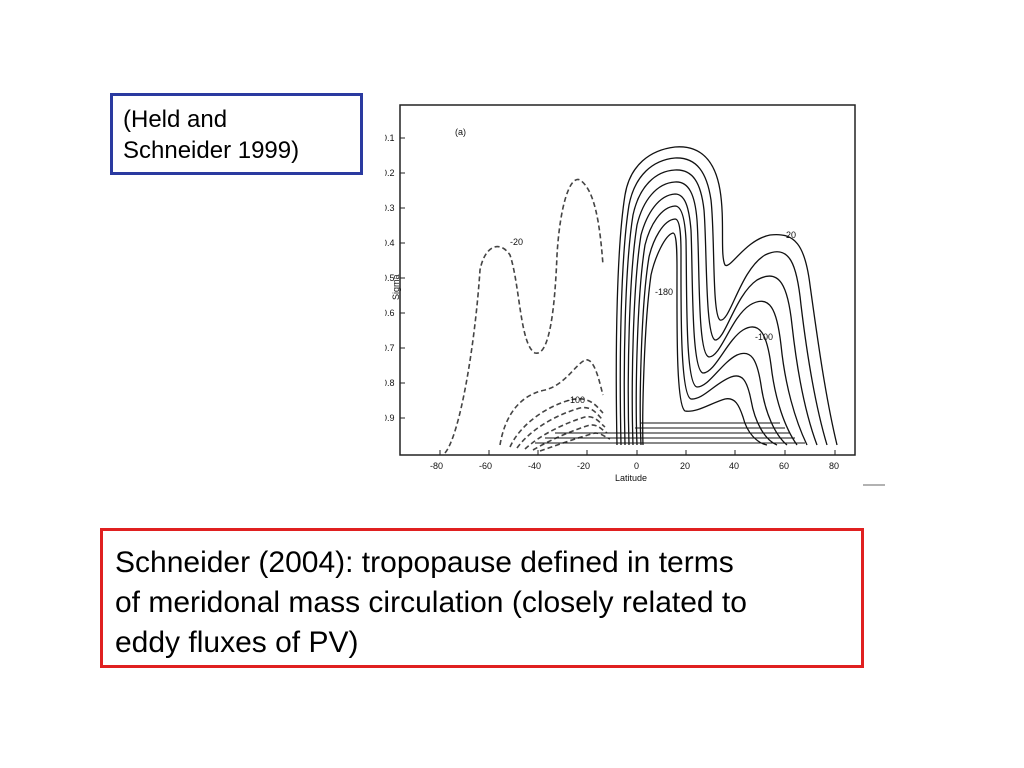 Image resolution: width=1024 pixels, height=768 pixels. I want to click on y-axis-ticks, so click(402, 278).